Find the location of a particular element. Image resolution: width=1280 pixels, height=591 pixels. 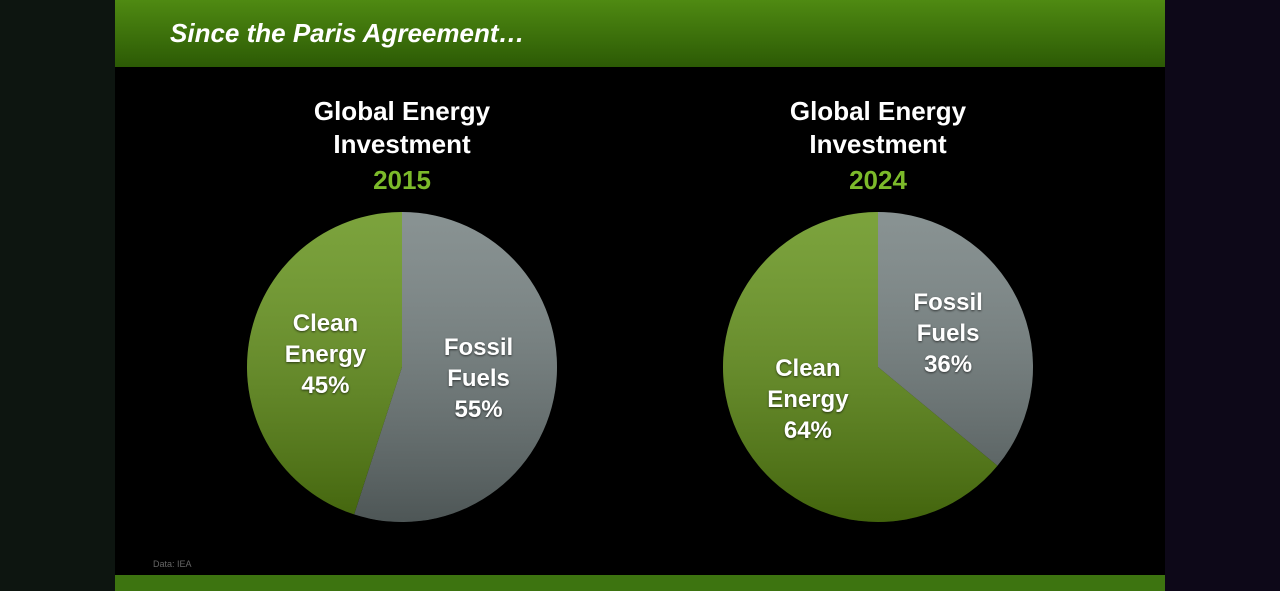

slice-label: Clean Energy 64% is located at coordinates (808, 399).